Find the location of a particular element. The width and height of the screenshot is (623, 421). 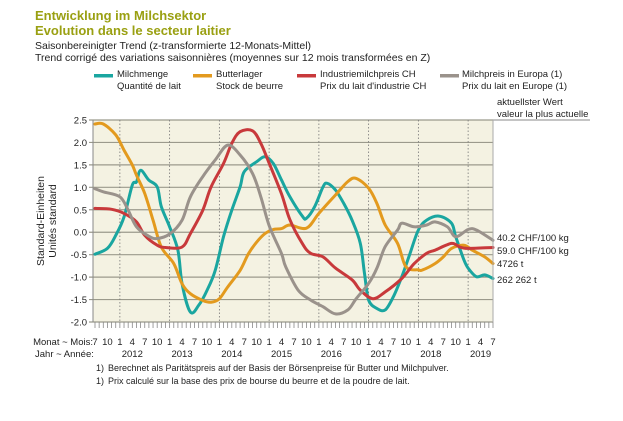

legend-label-de-1: Butterlager is located at coordinates (239, 74).